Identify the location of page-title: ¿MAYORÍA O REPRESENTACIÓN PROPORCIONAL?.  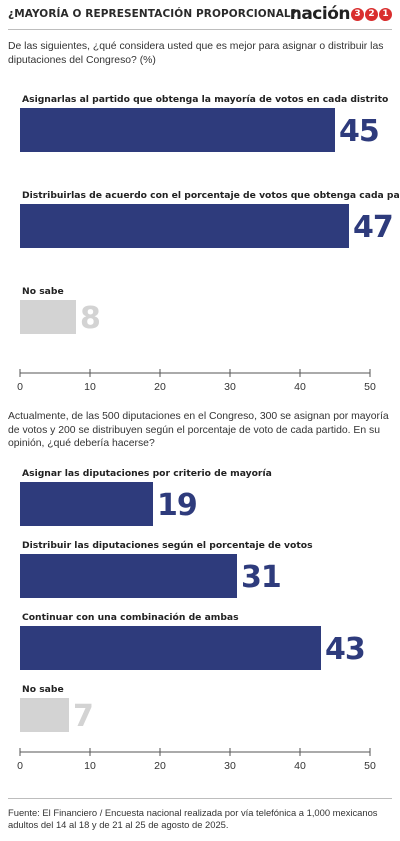
(152, 14).